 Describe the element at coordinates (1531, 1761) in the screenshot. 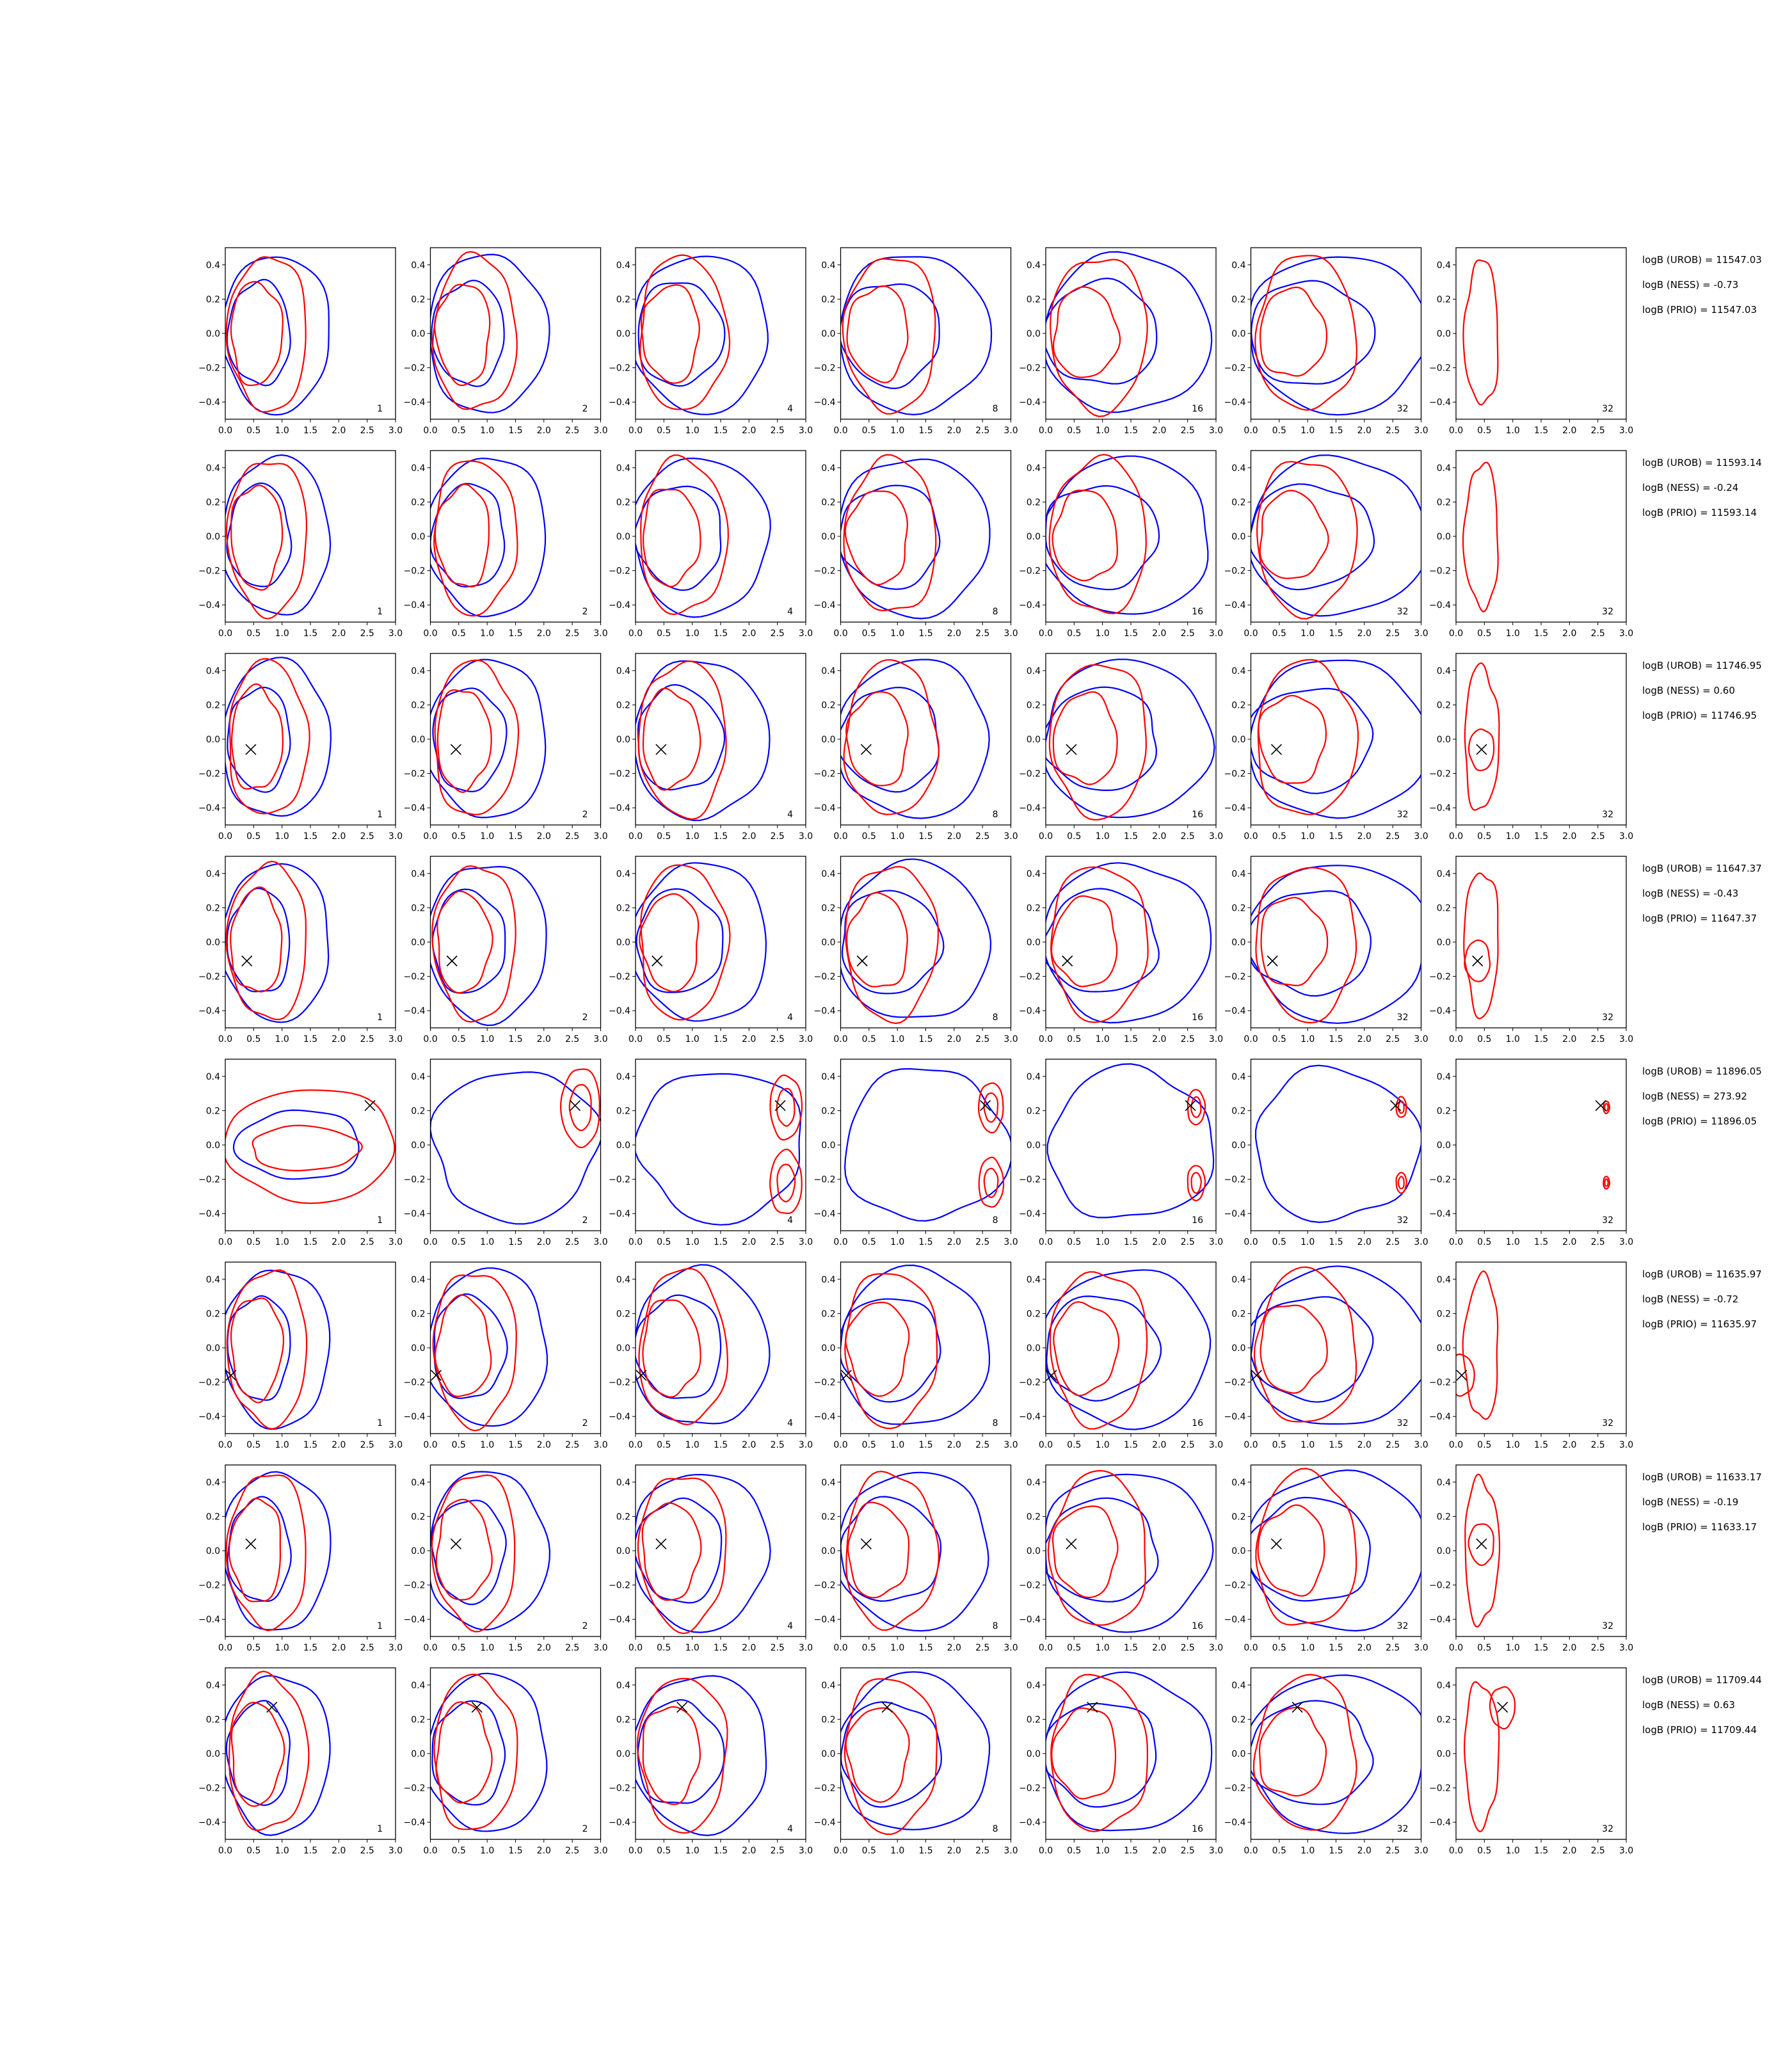

I see `panel-r8-c7: 0.0 0.5 1.0 1.5 2.0 2.5 3.0 −0.4 −0.2 0.0 0.2 0.4 32` at that location.